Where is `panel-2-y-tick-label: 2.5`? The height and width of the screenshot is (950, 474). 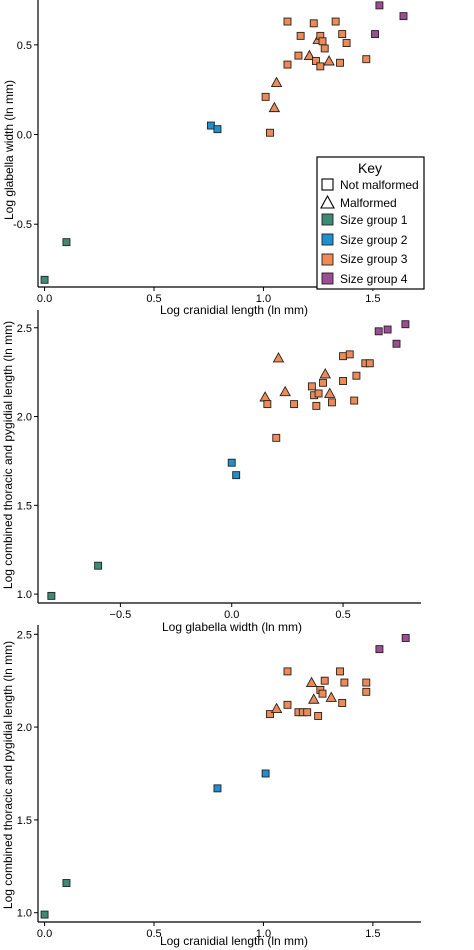 panel-2-y-tick-label: 2.5 is located at coordinates (24, 329).